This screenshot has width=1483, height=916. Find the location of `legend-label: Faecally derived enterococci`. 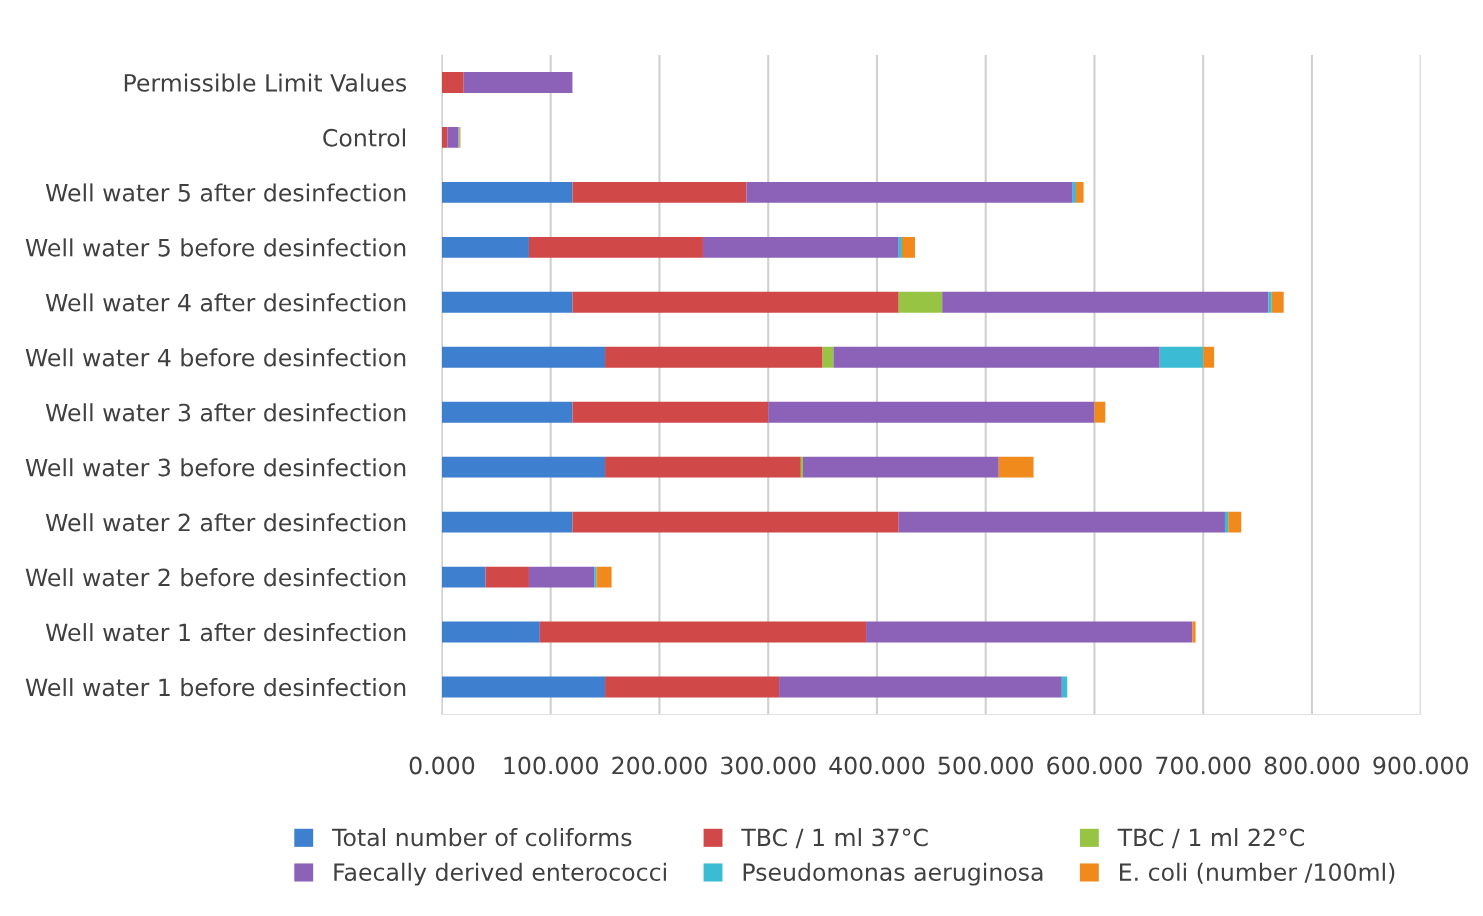

legend-label: Faecally derived enterococci is located at coordinates (500, 874).